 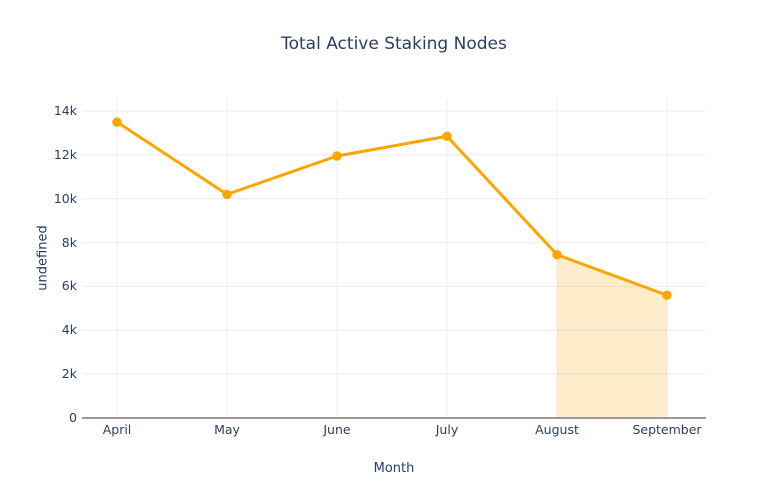 I want to click on highlight-area, so click(x=612, y=336).